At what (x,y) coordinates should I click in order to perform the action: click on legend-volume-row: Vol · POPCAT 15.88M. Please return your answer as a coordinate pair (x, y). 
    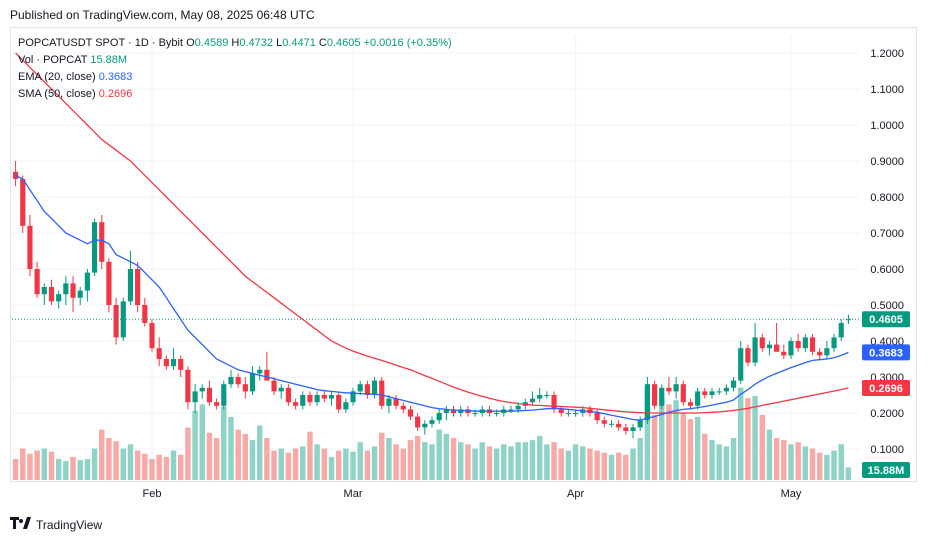
    Looking at the image, I should click on (235, 60).